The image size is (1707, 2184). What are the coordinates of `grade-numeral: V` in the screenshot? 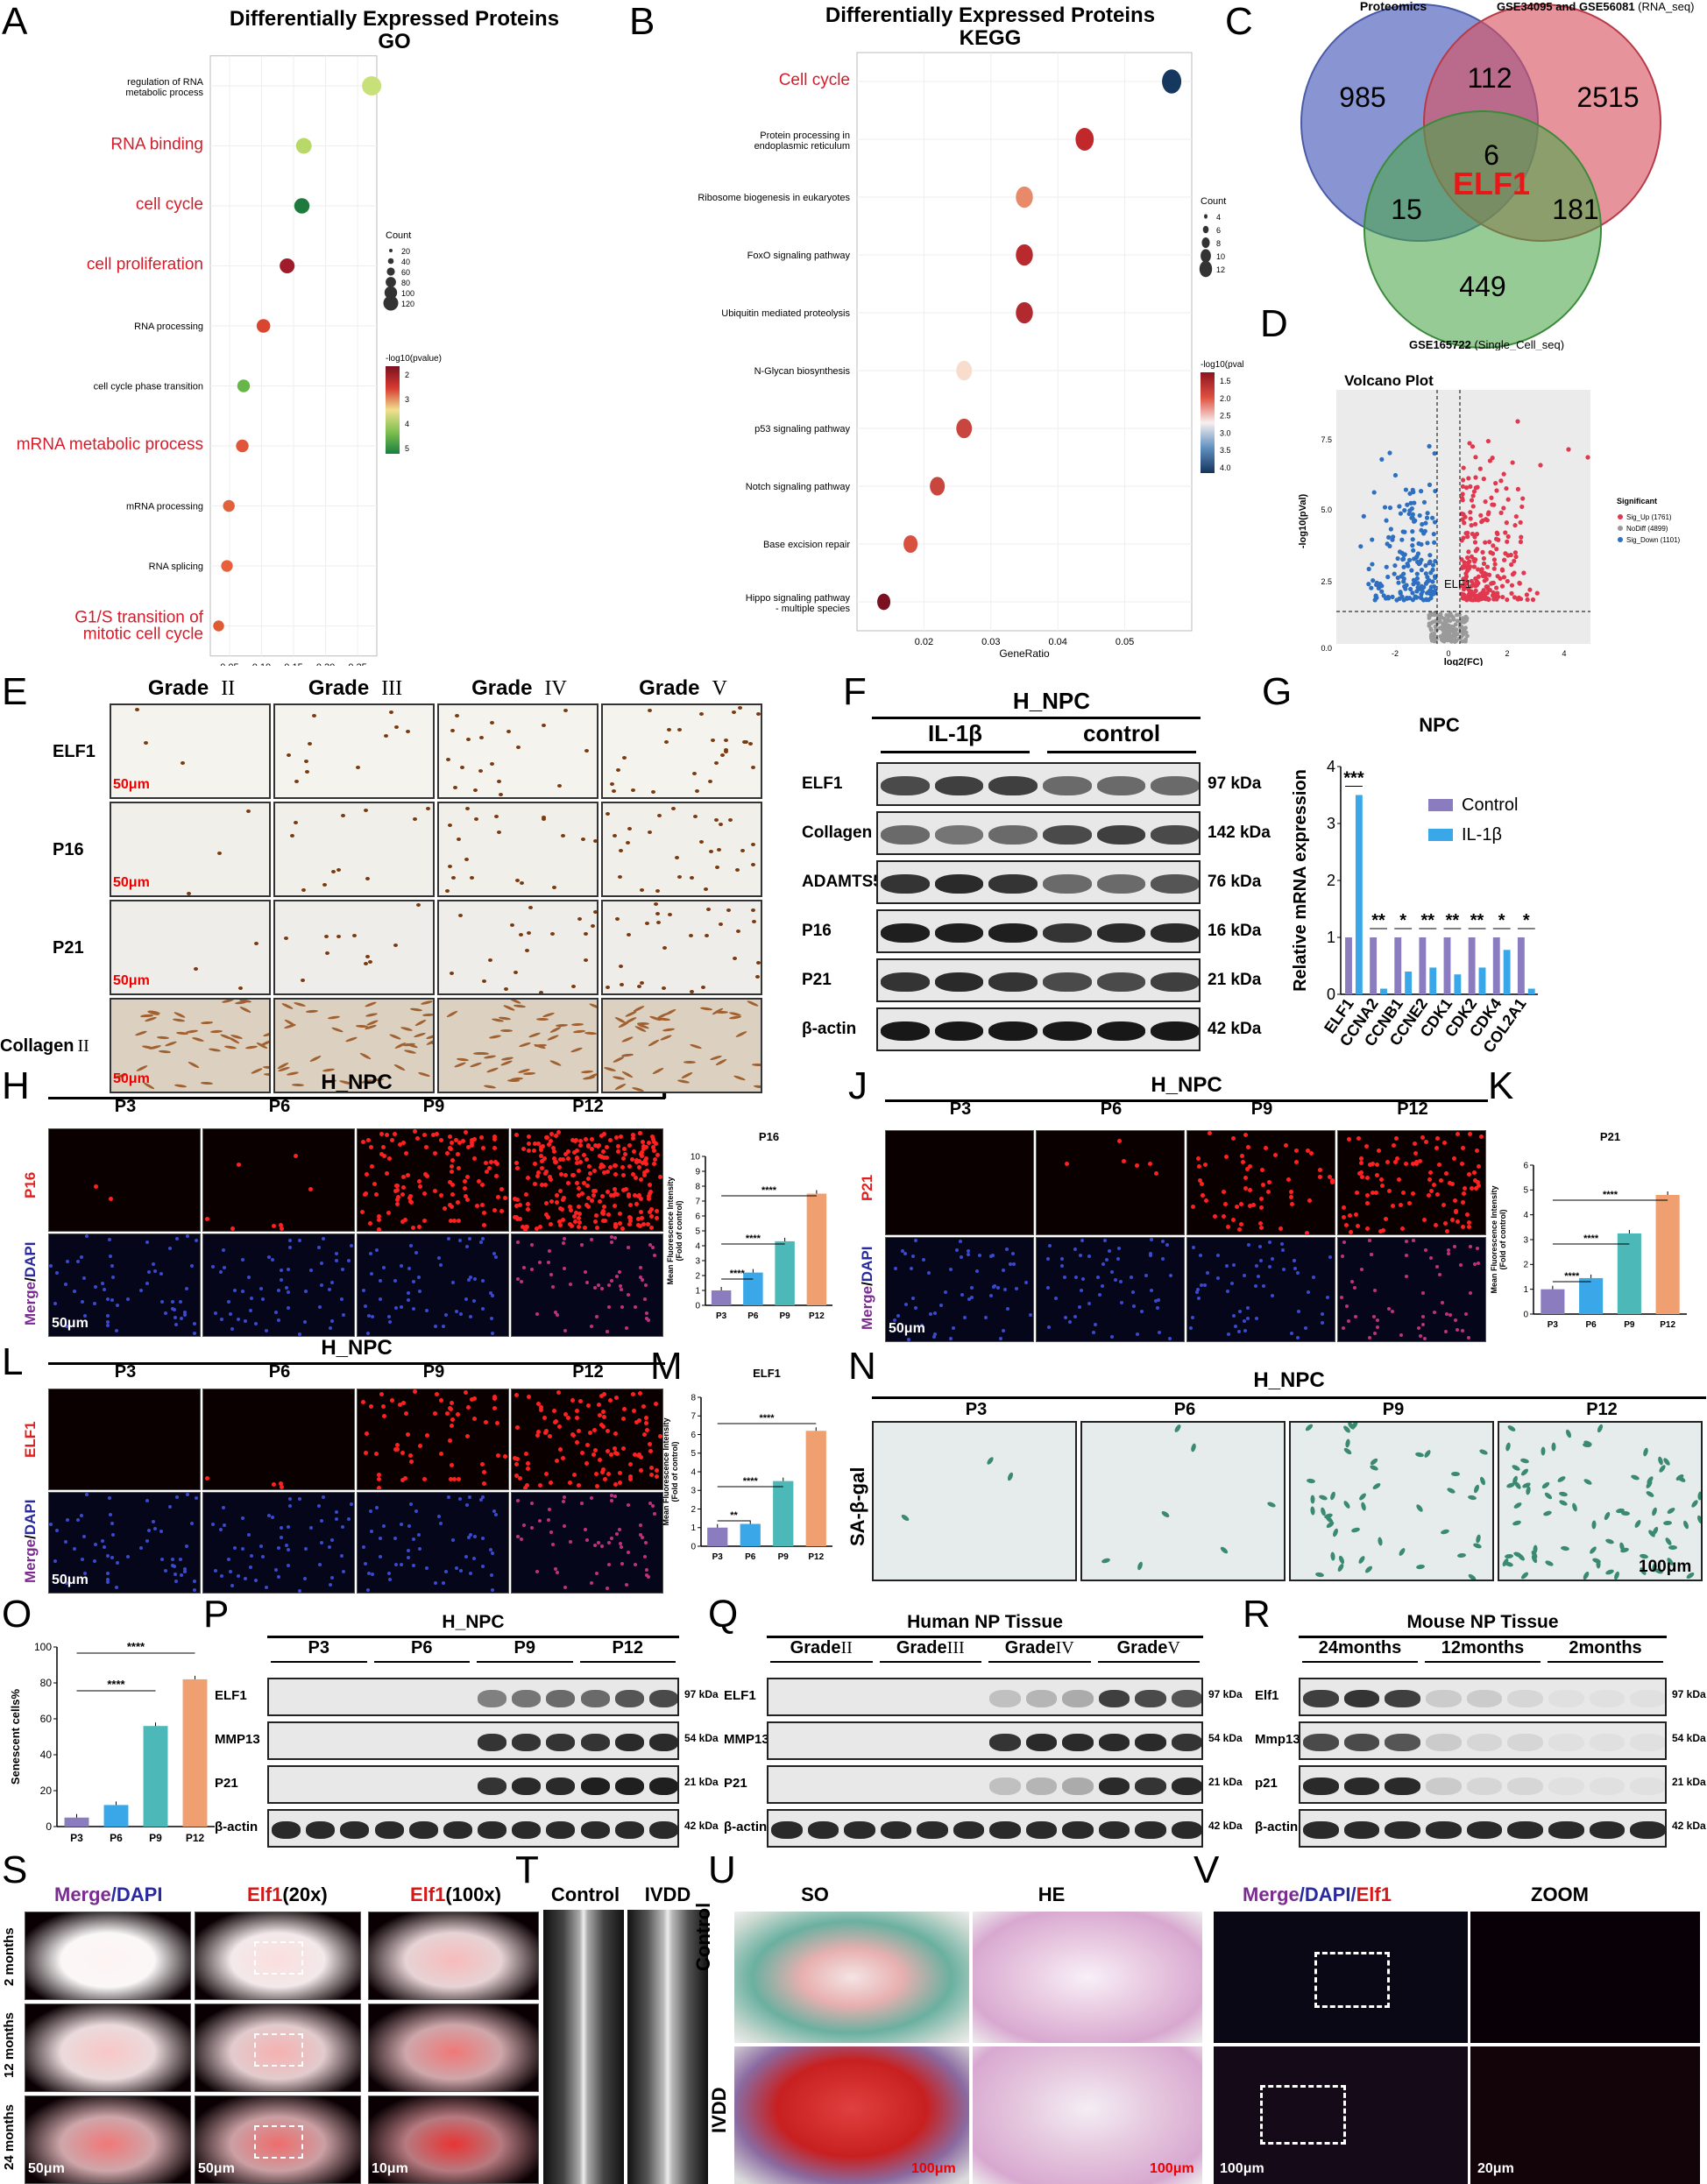 It's located at (1173, 1647).